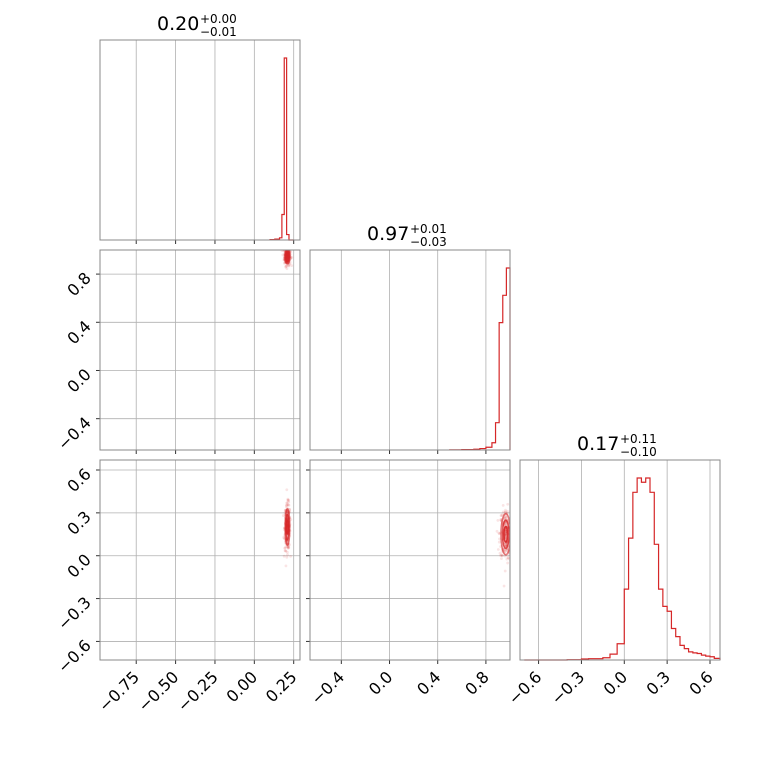 This screenshot has width=760, height=760. What do you see at coordinates (178, 24) in the screenshot?
I see `panel-title-0-value: 0.20` at bounding box center [178, 24].